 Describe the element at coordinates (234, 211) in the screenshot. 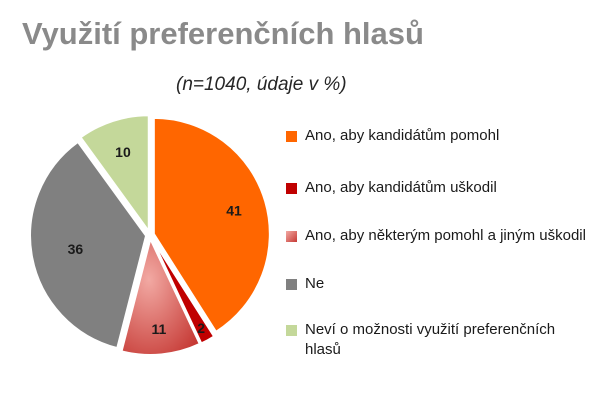

I see `data-label-pomohl: 41` at that location.